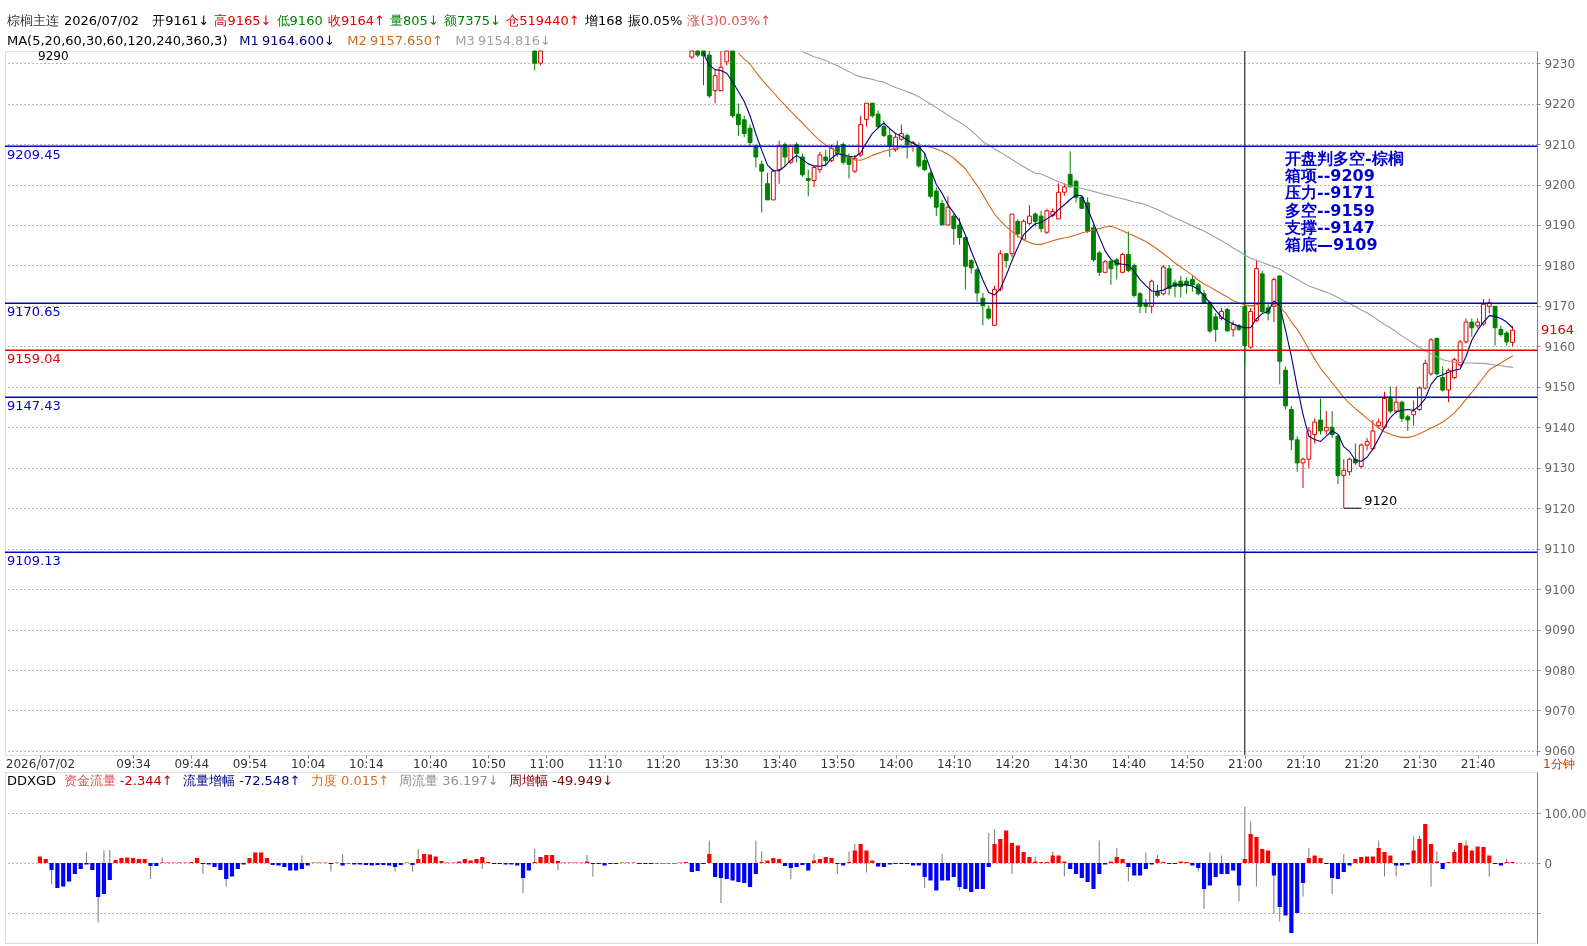  I want to click on annotation: 资金流量, so click(89, 780).